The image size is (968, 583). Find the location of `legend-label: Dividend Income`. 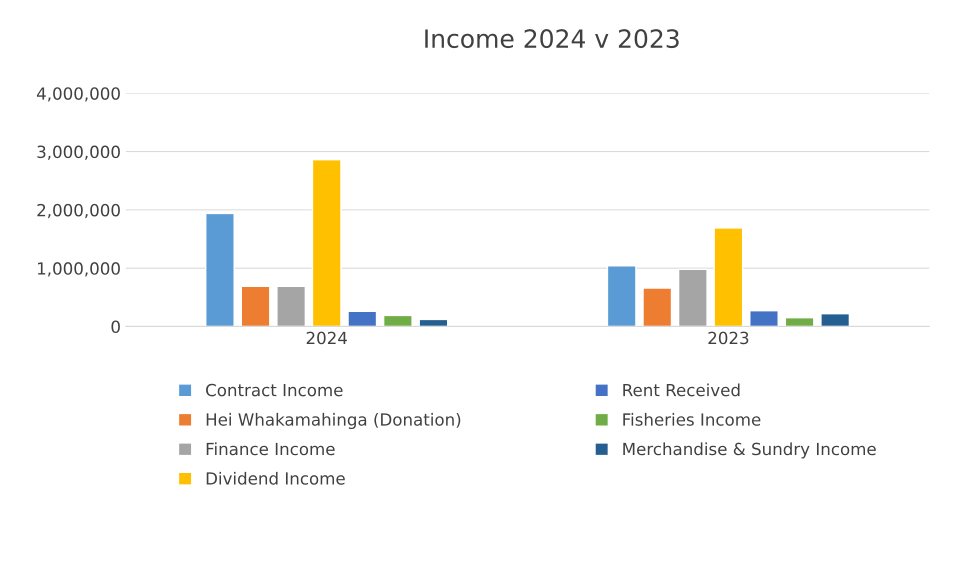

legend-label: Dividend Income is located at coordinates (275, 478).